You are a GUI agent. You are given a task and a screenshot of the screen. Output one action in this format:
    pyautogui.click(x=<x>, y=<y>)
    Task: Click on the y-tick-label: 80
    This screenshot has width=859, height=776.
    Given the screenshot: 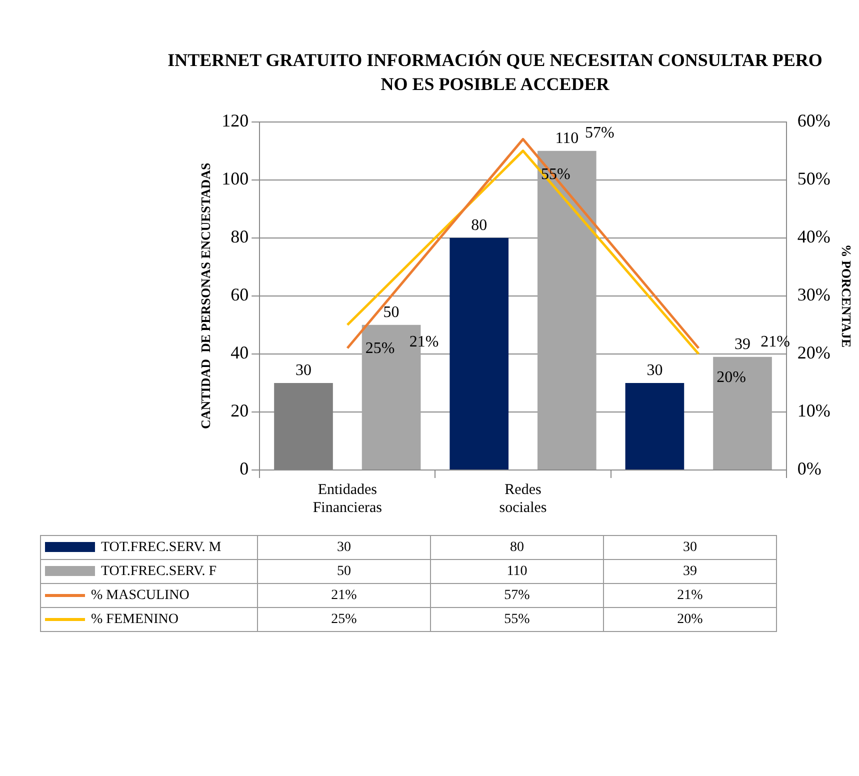 What is the action you would take?
    pyautogui.click(x=239, y=236)
    